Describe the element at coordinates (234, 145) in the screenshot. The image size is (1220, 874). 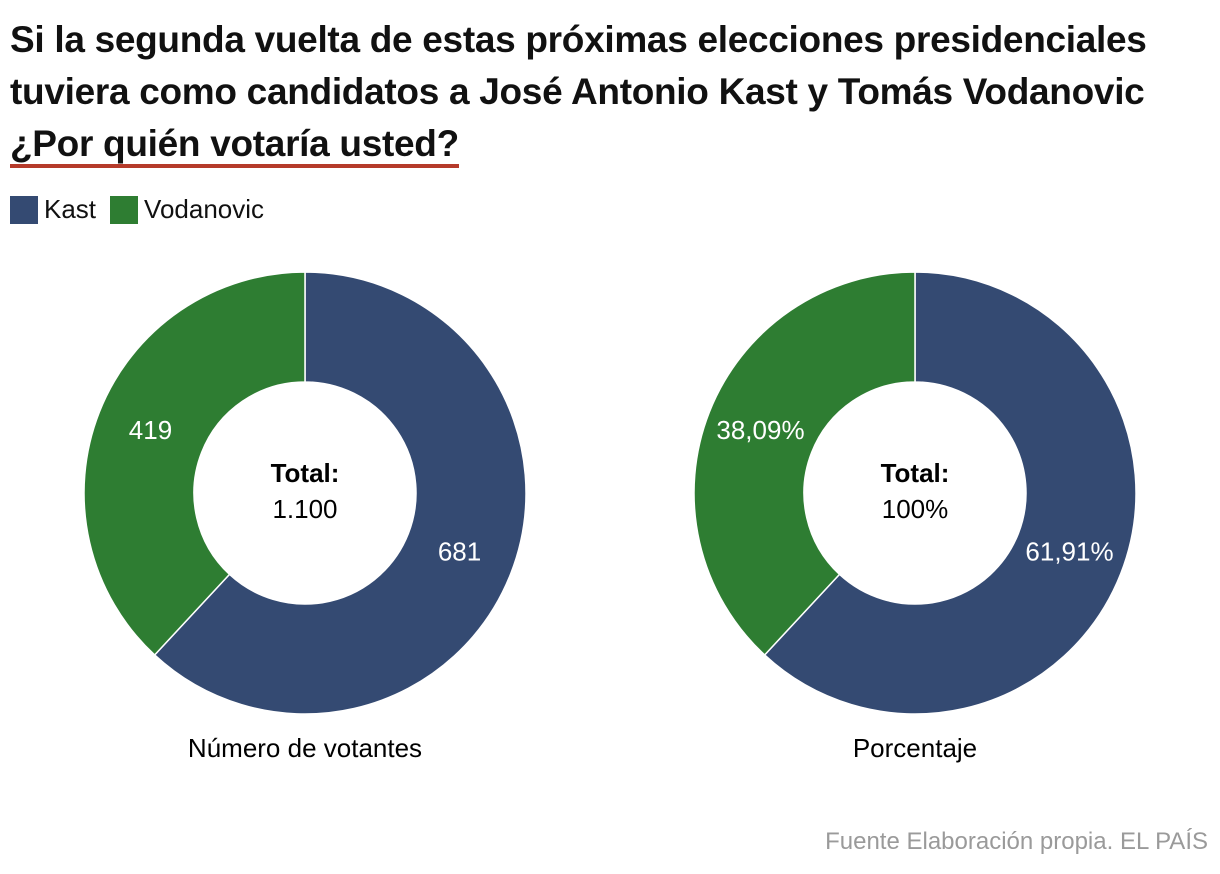
I see `title-emphasis: ¿Por quién votaría usted?` at that location.